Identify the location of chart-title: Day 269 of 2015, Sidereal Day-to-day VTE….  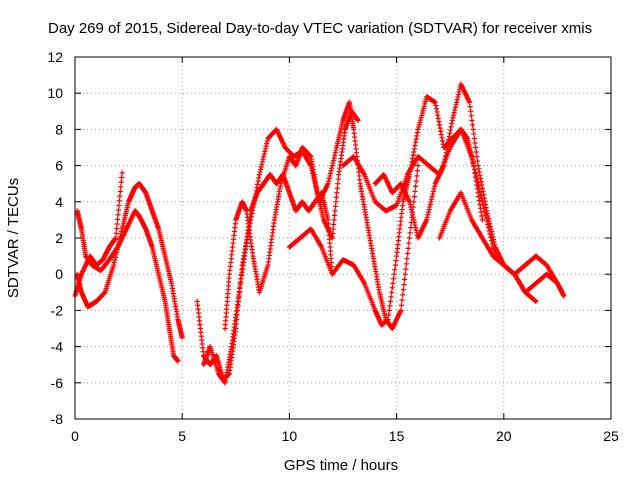
(320, 28).